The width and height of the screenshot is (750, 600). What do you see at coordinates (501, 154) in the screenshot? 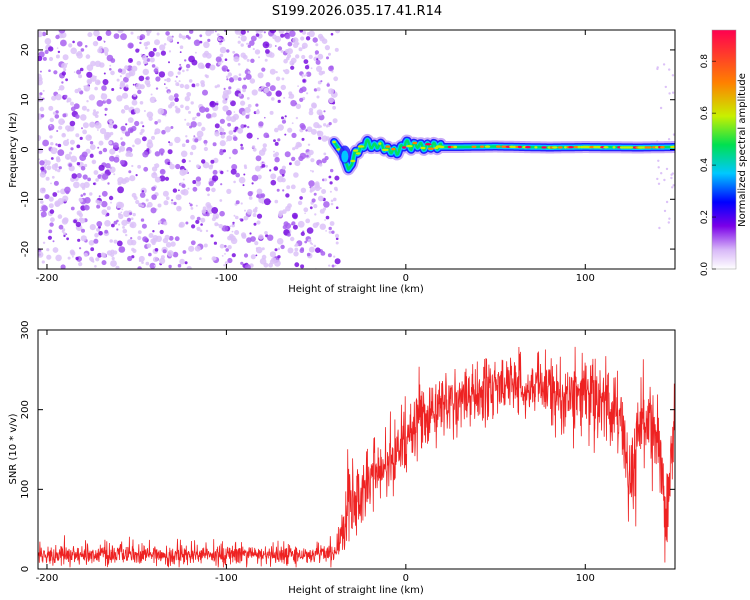
I see `signal-track` at bounding box center [501, 154].